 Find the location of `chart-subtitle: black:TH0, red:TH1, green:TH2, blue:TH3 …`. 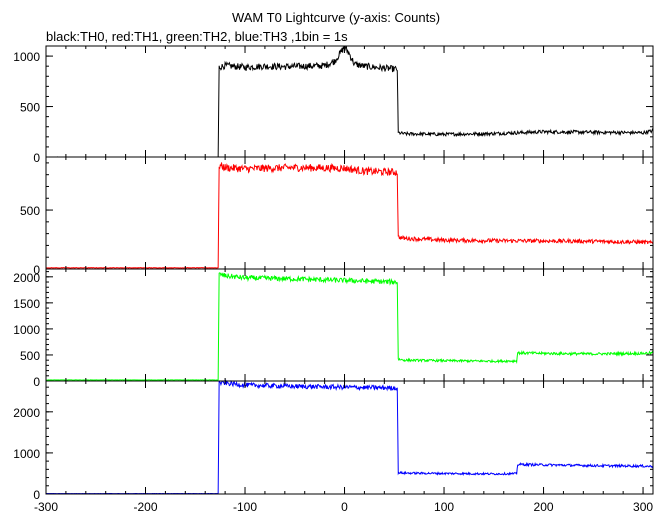

chart-subtitle: black:TH0, red:TH1, green:TH2, blue:TH3 … is located at coordinates (197, 36).